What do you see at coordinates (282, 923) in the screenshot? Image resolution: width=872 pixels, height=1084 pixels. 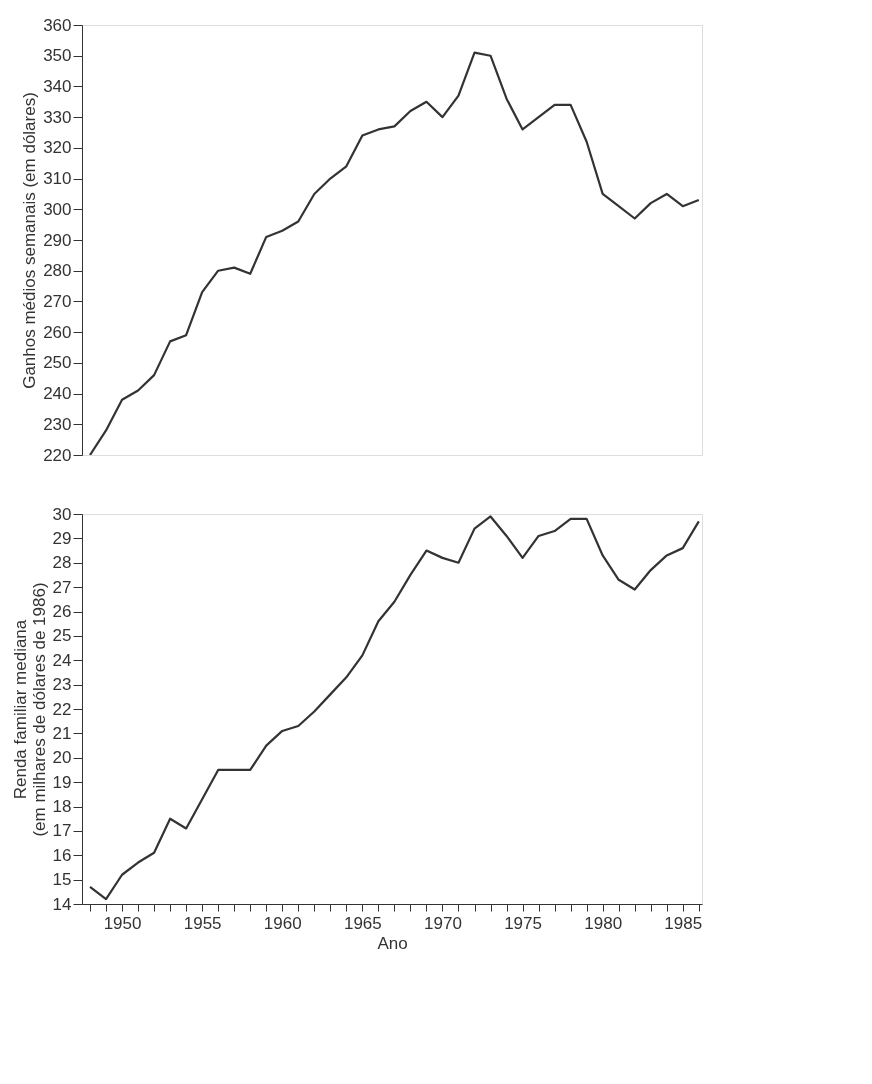 I see `x-tick-label: 1960` at bounding box center [282, 923].